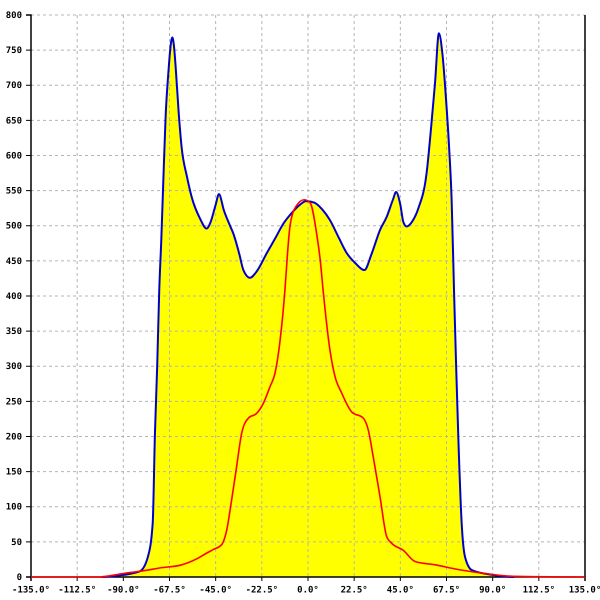  What do you see at coordinates (492, 590) in the screenshot?
I see `x-tick-label: 90.0°` at bounding box center [492, 590].